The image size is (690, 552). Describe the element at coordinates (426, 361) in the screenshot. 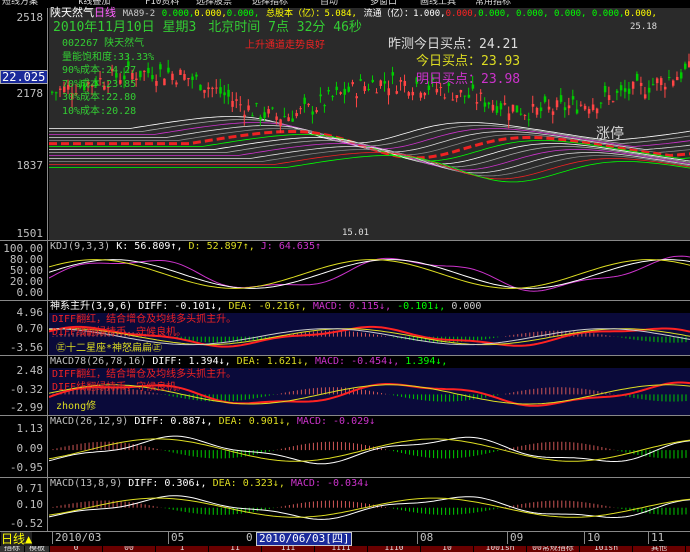

I see `value-4: 1.394↓,` at that location.